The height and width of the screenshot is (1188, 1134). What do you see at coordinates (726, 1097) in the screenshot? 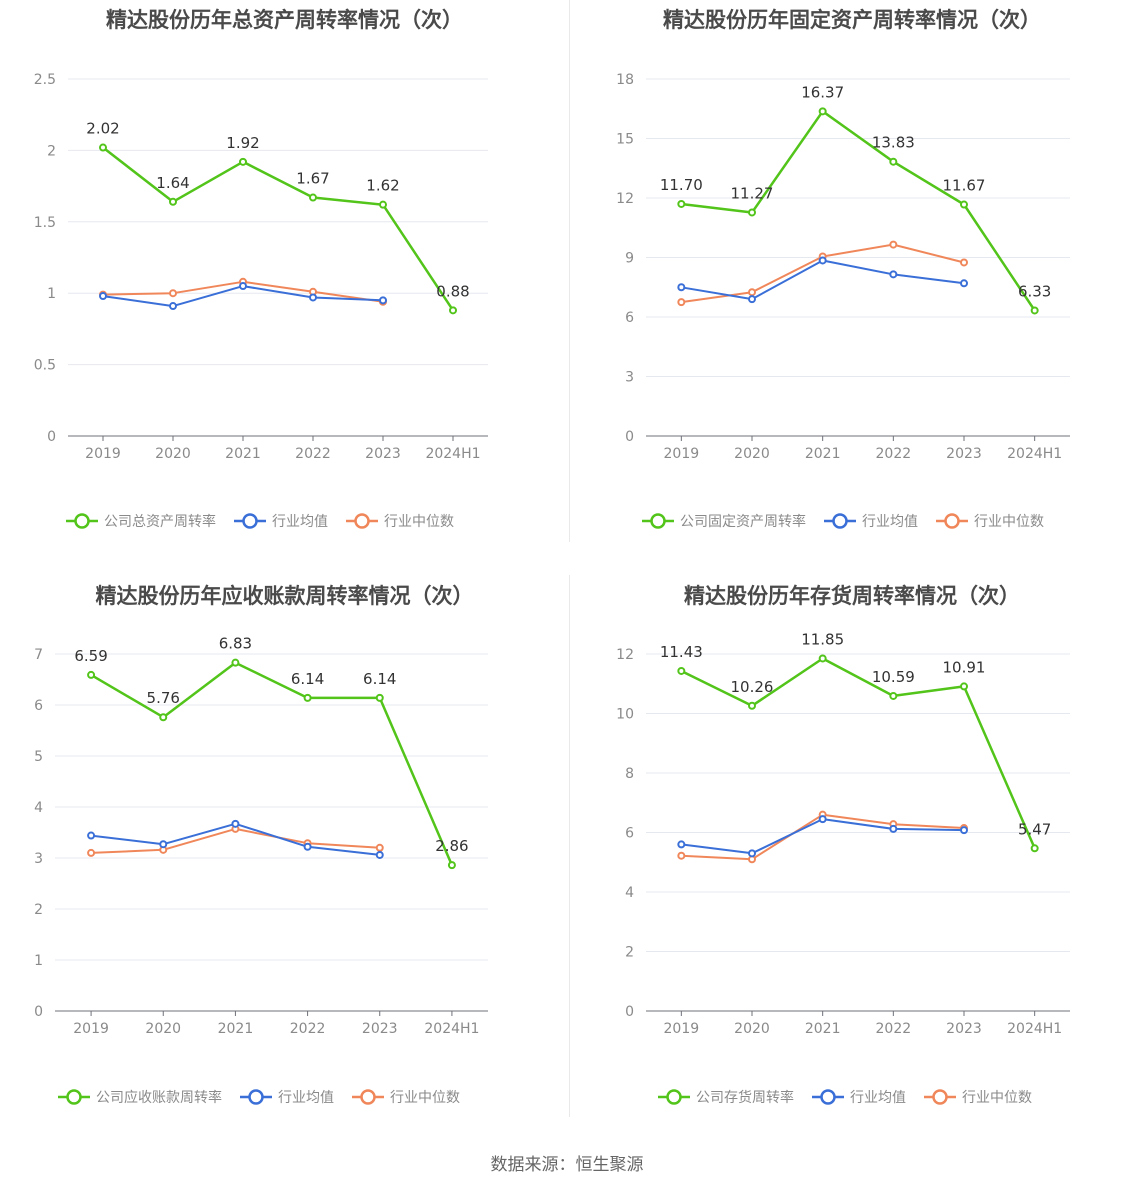
I see `legend-item-company: 公司存货周转率` at bounding box center [726, 1097].